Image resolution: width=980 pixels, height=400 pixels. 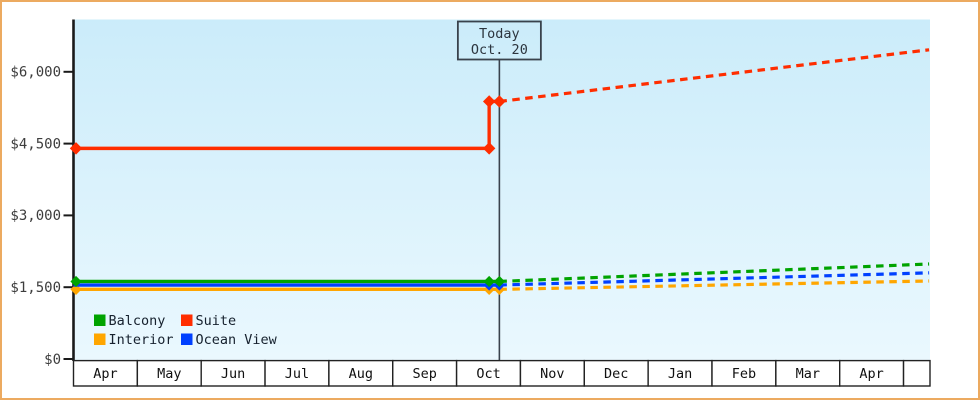 I want to click on month-label: Dec, so click(x=616, y=374).